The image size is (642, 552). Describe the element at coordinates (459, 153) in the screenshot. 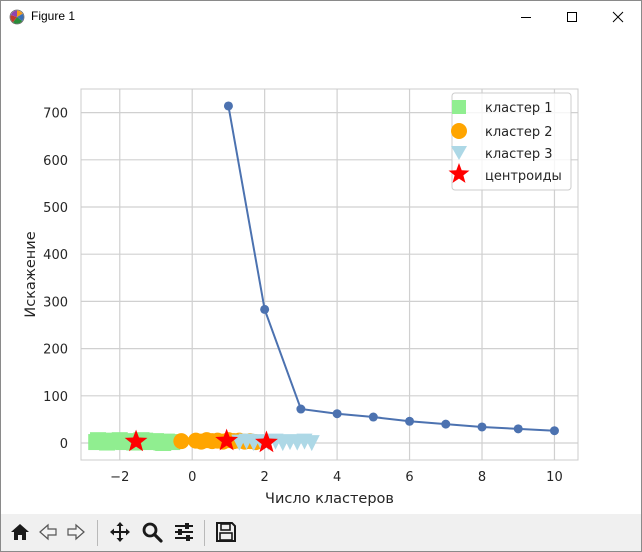

I see `legend-marker-cluster3` at that location.